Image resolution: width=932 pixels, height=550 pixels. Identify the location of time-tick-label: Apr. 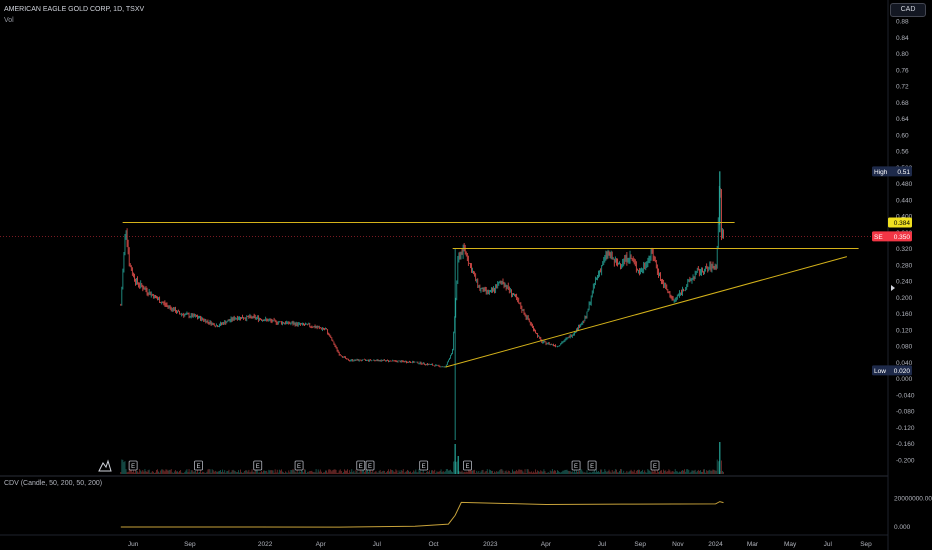
(546, 544).